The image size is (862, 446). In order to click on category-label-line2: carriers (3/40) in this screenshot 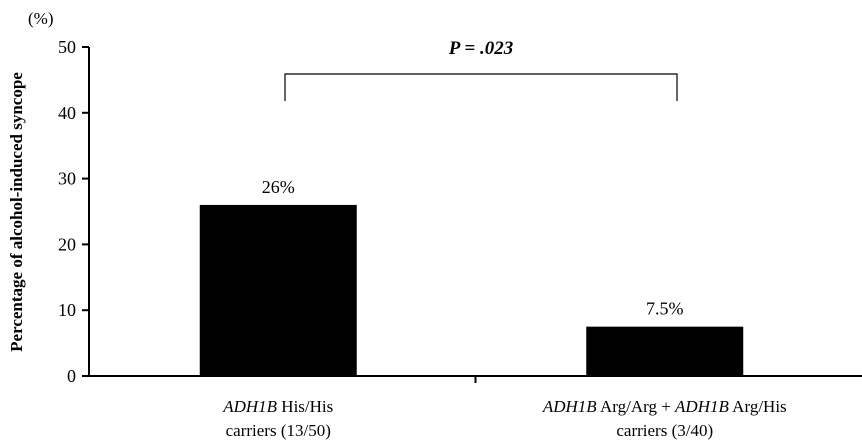, I will do `click(664, 430)`.